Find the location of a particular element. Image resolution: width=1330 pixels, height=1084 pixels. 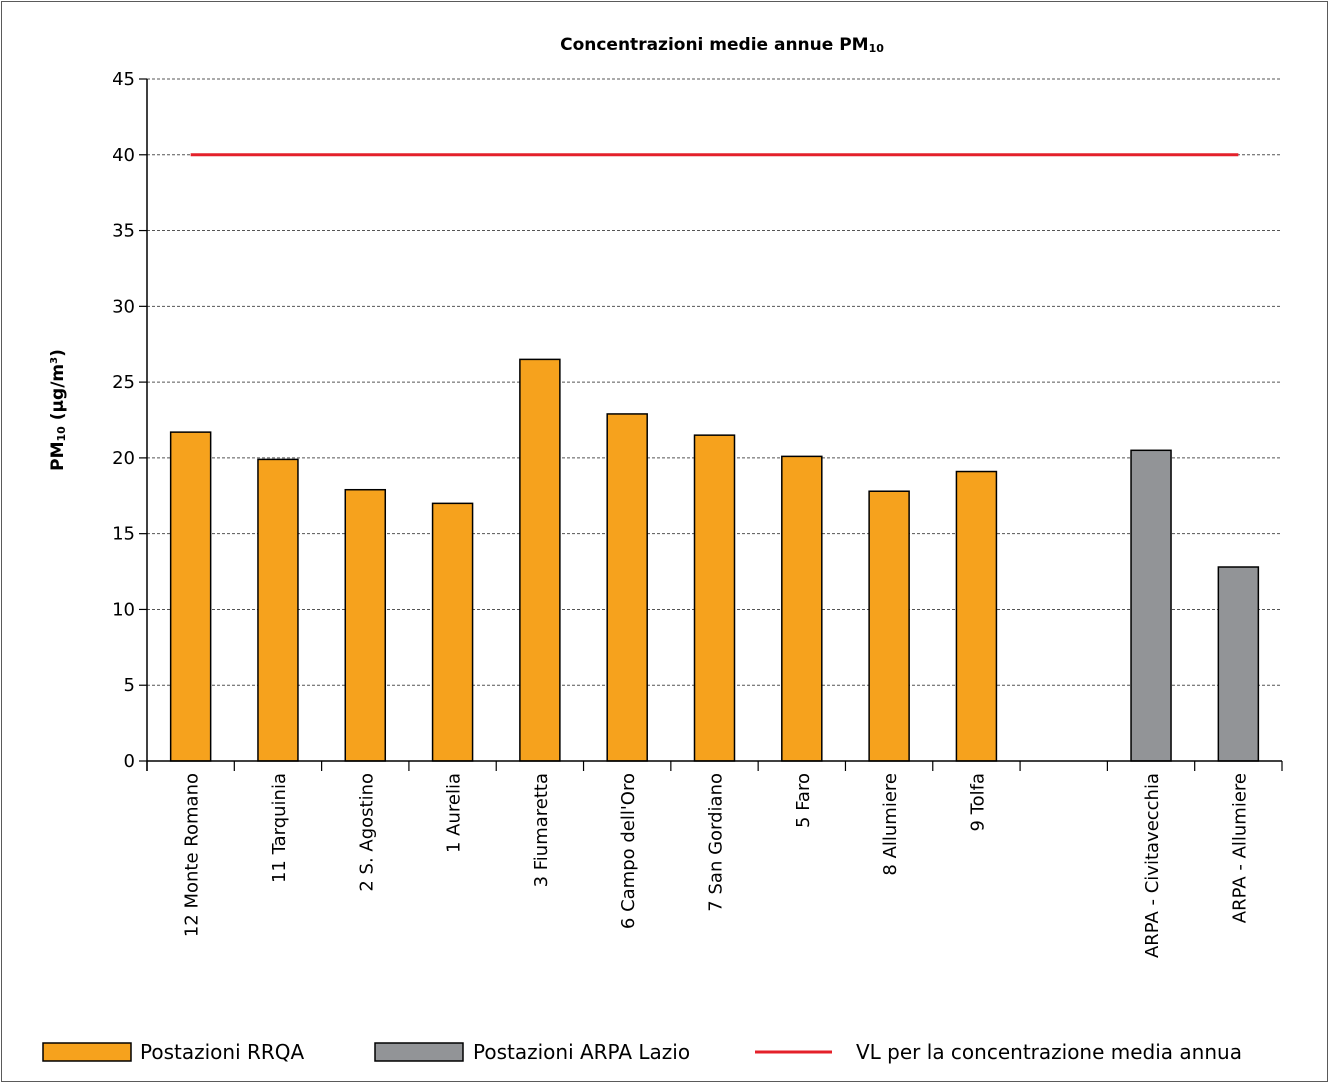

legend-label-1: Postazioni ARPA Lazio is located at coordinates (581, 1052).